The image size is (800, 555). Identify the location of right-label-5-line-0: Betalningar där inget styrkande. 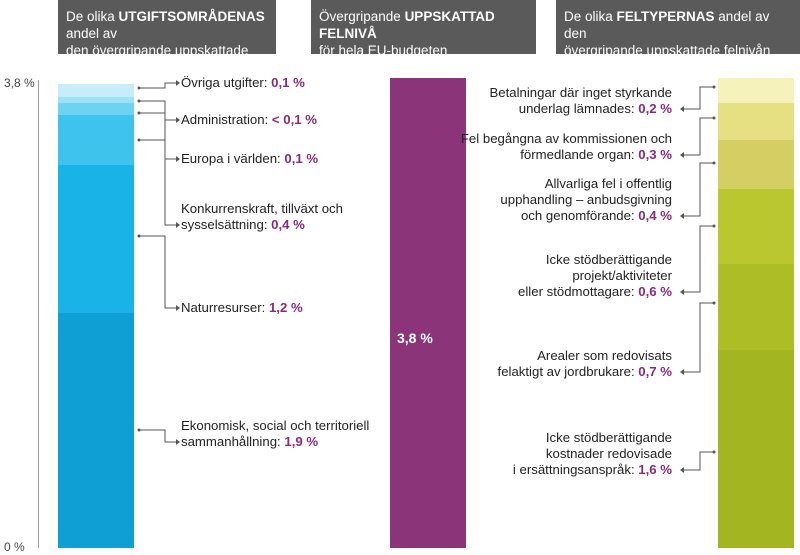
(580, 92).